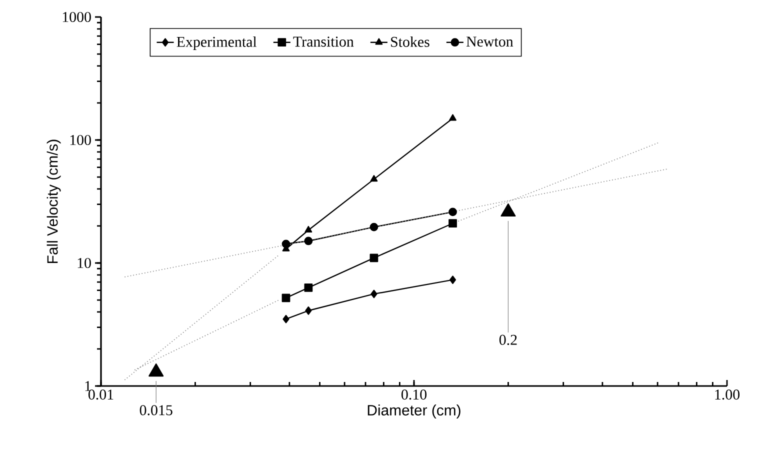 This screenshot has height=469, width=757. What do you see at coordinates (414, 411) in the screenshot?
I see `x-axis-title: Diameter (cm)` at bounding box center [414, 411].